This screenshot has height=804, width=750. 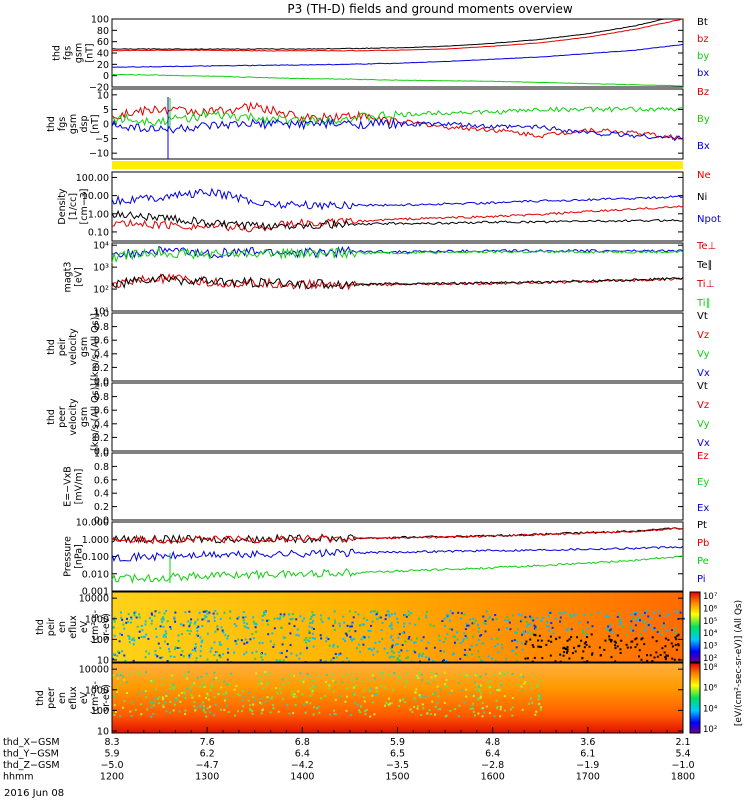 I want to click on ion-spectrogram-ylabel-line: peir, so click(x=51, y=627).